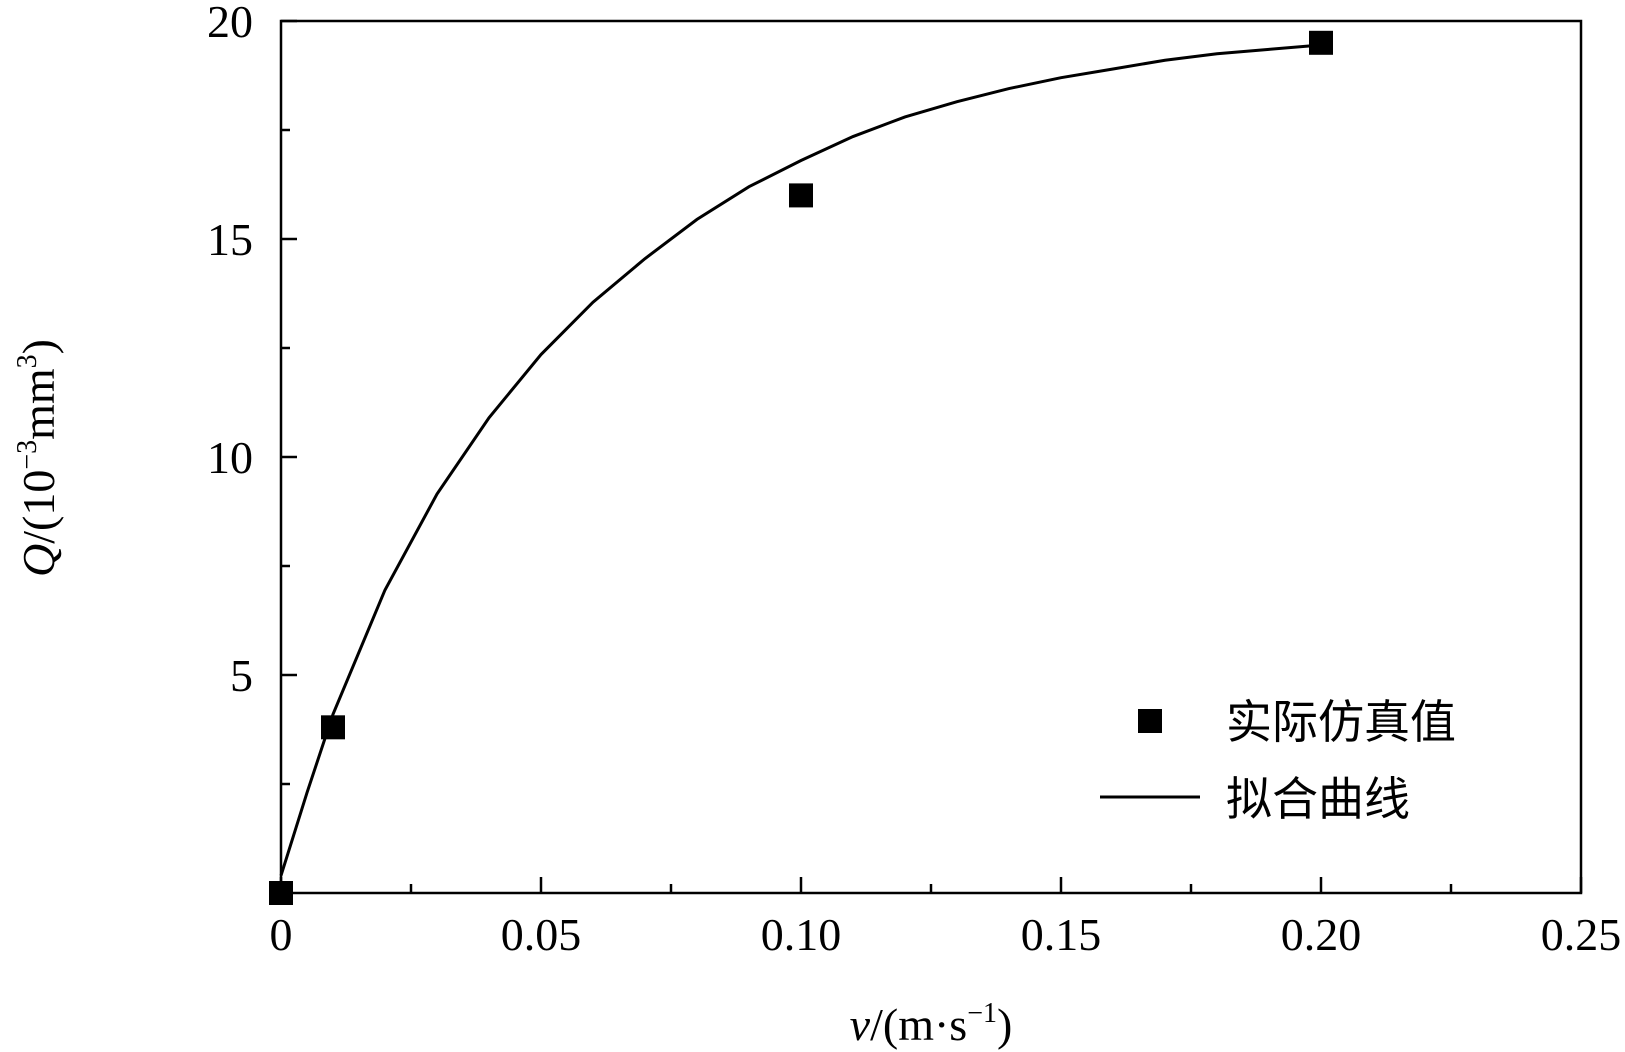 Image resolution: width=1625 pixels, height=1052 pixels. What do you see at coordinates (38, 560) in the screenshot?
I see `y-axis-title-var: Q` at bounding box center [38, 560].